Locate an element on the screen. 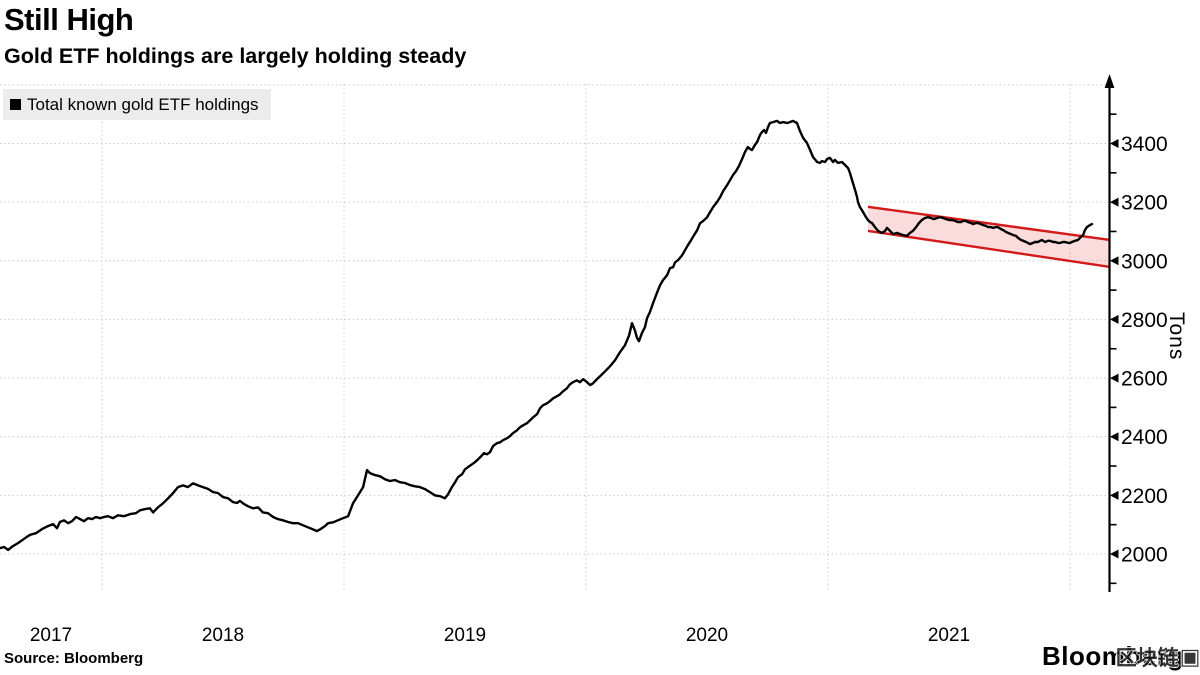 This screenshot has height=675, width=1200. page-title: Still High is located at coordinates (69, 19).